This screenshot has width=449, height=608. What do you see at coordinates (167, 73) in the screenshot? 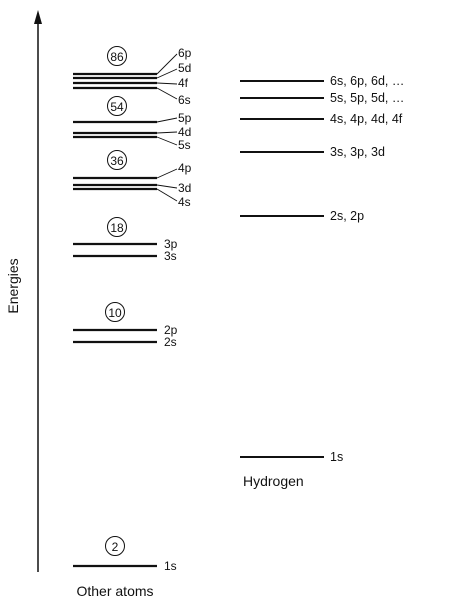
I see `leader-5d` at bounding box center [167, 73].